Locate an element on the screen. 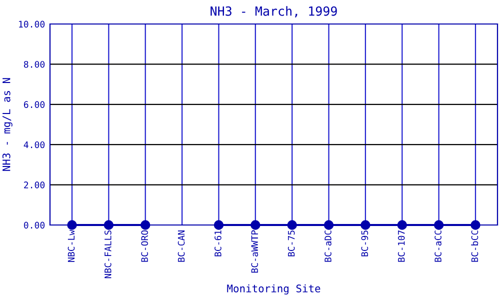 The image size is (500, 300). x-tick-label: BC-107 is located at coordinates (401, 246).